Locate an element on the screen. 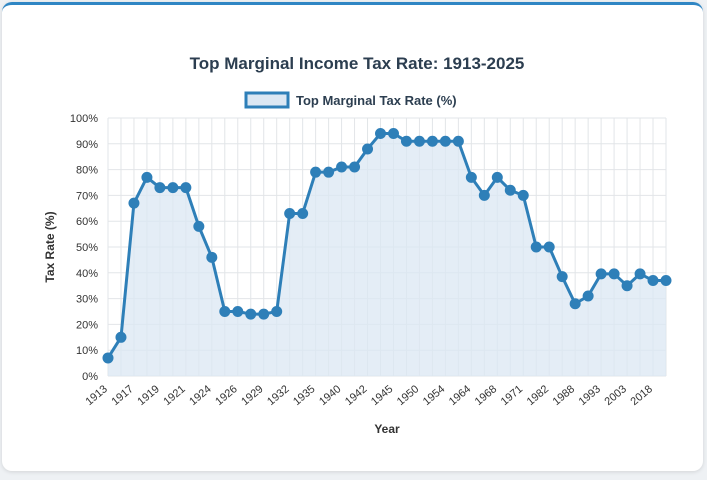  y-tick-label: 80% is located at coordinates (87, 171).